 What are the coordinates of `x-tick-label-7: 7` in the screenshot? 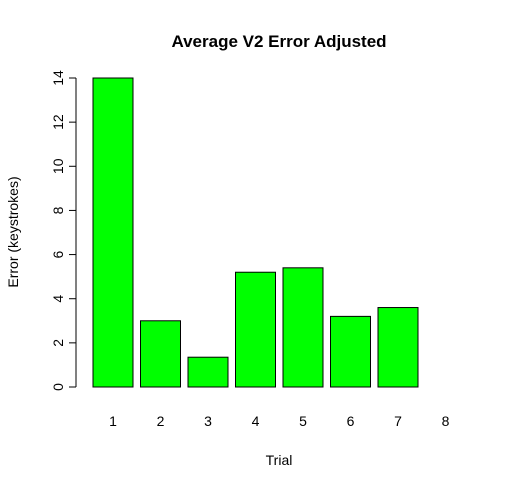 It's located at (398, 421).